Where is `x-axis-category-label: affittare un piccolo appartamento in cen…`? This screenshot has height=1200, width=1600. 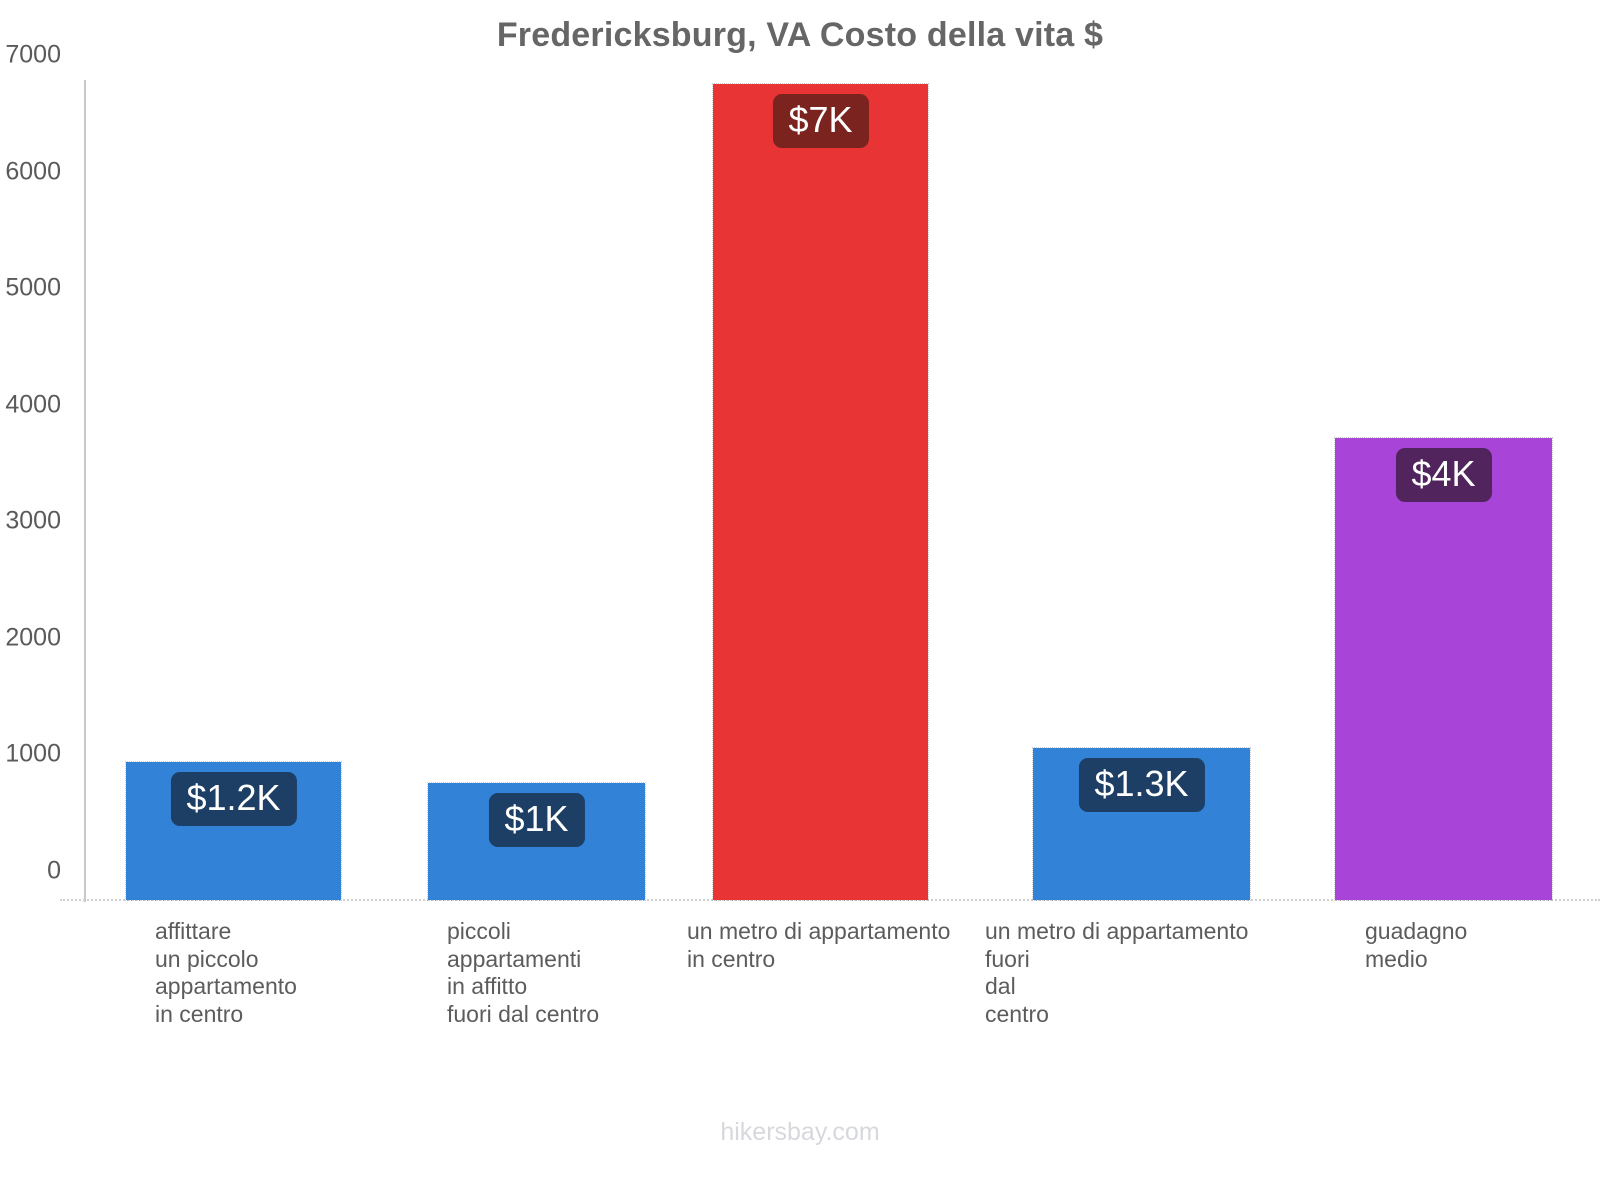
x-axis-category-label: affittare un piccolo appartamento in cen… is located at coordinates (226, 972).